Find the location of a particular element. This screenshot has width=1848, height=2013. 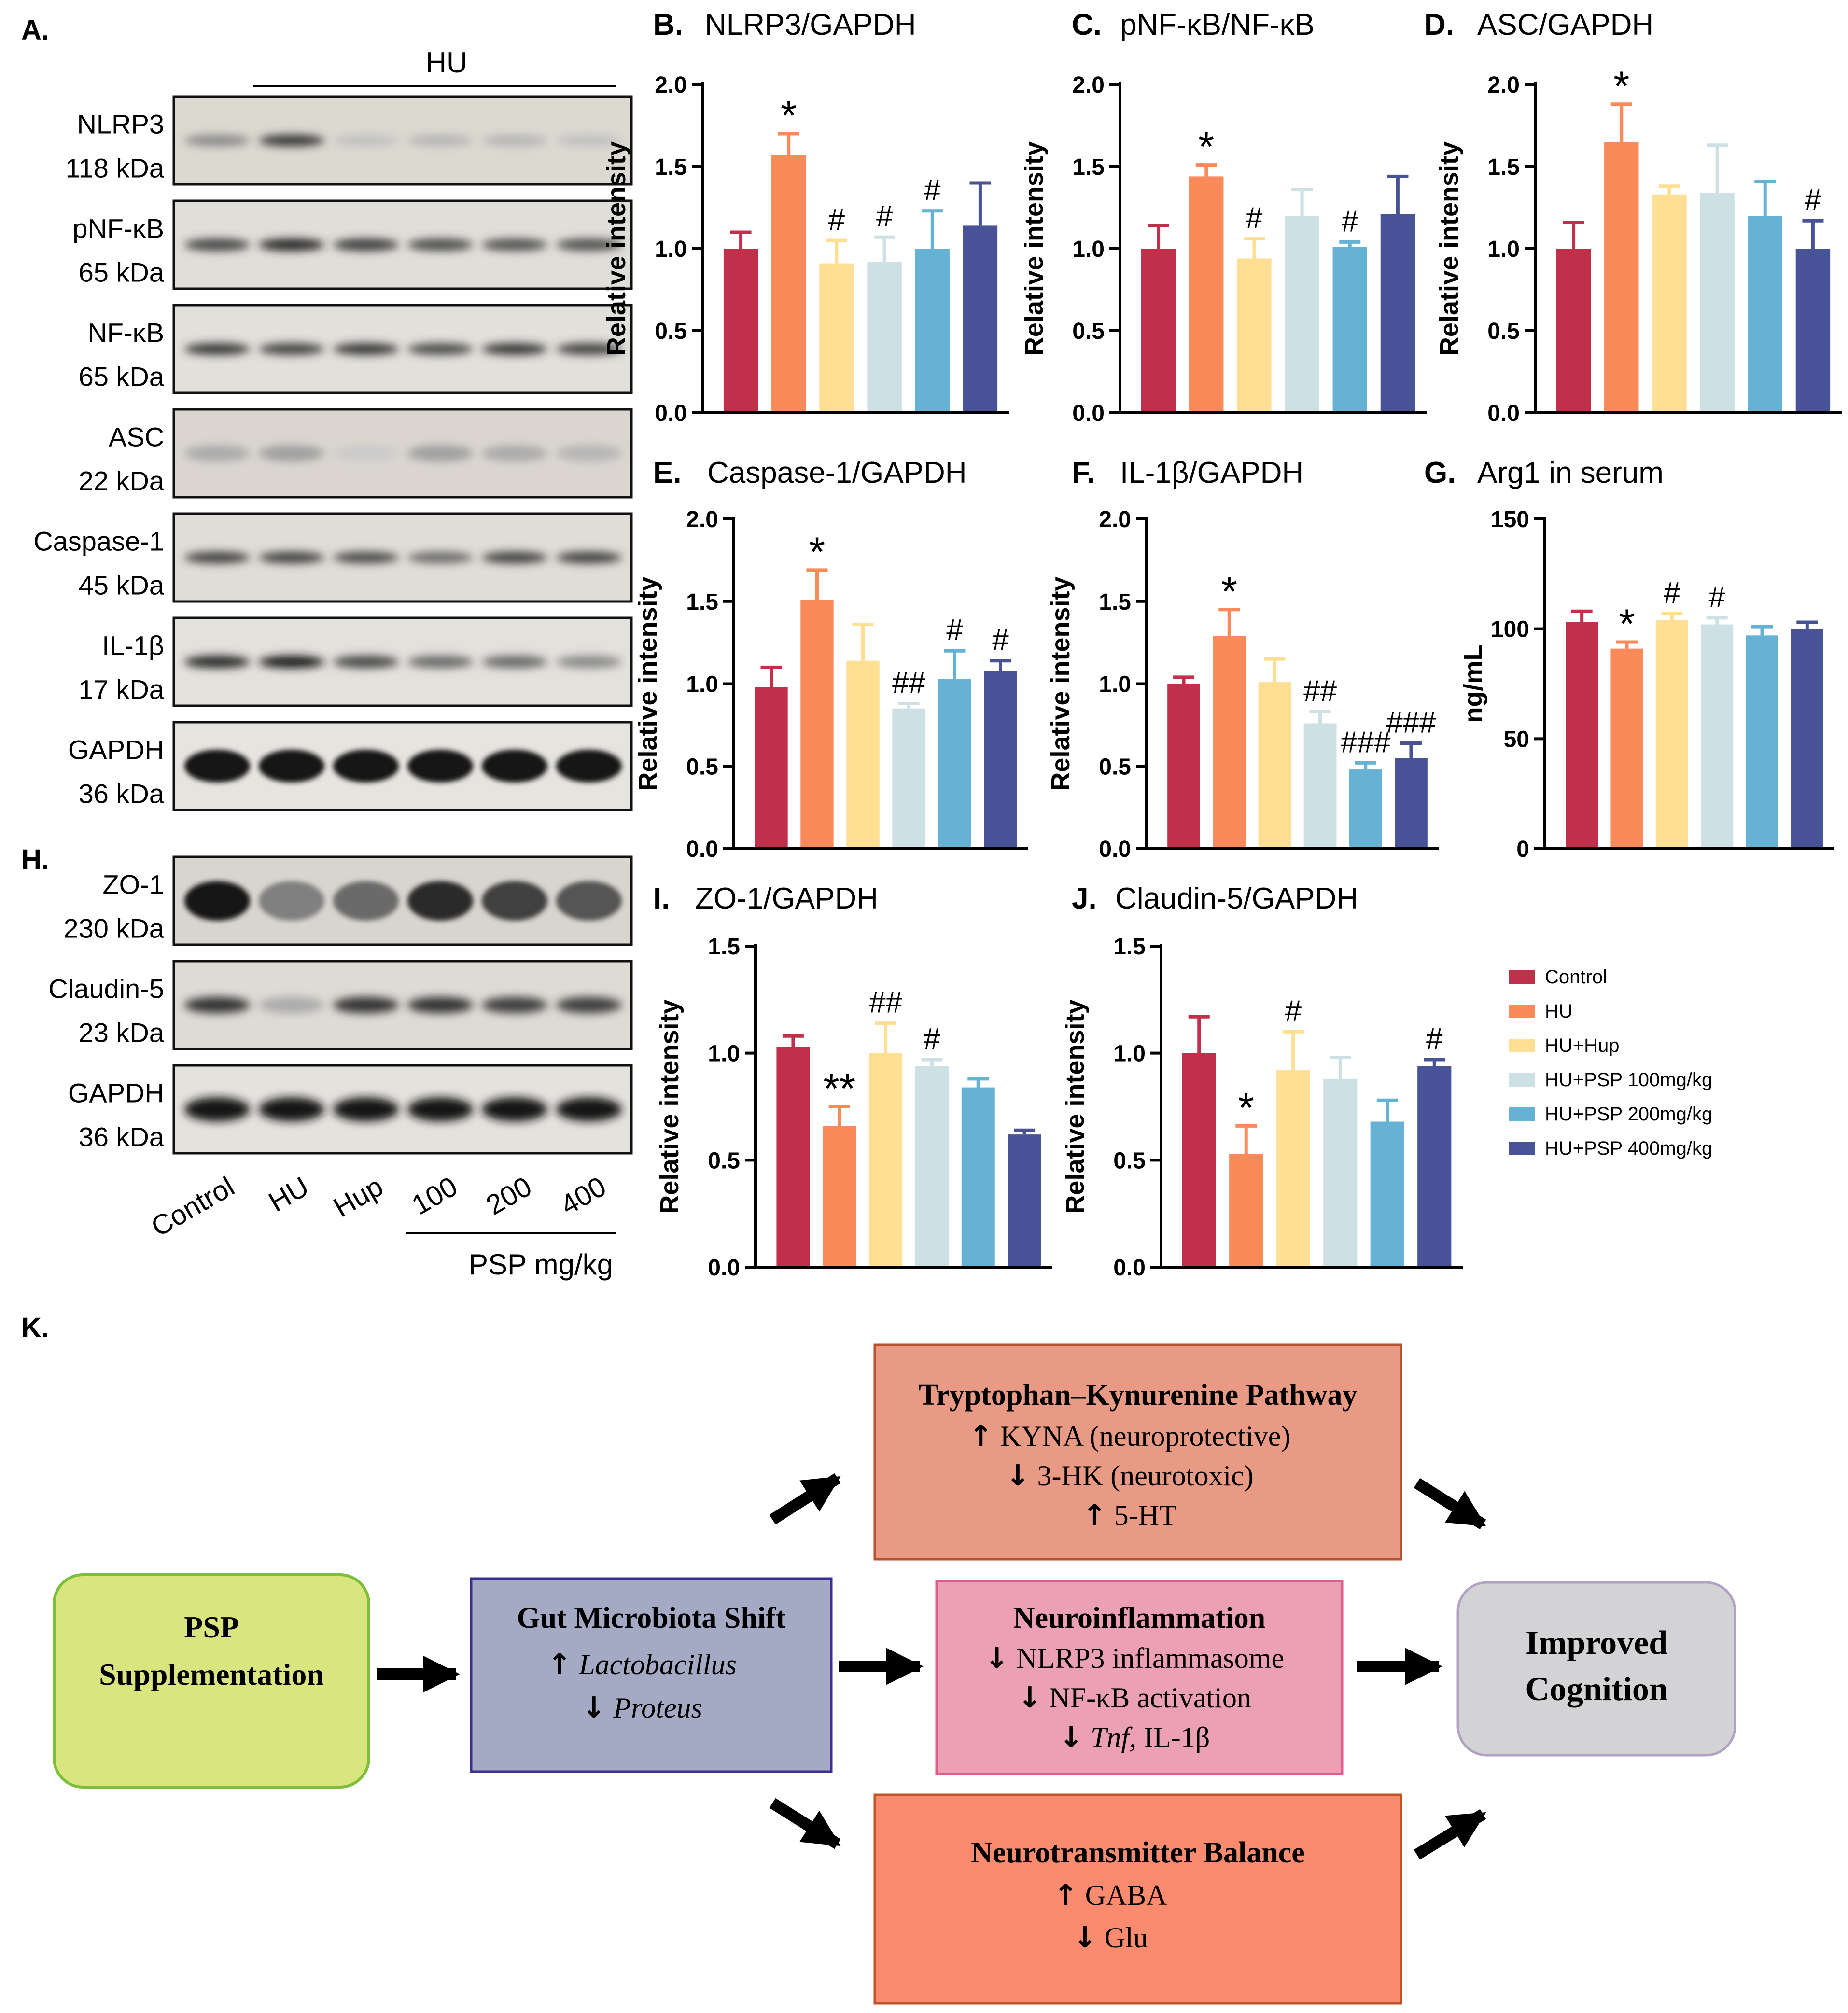

chart-title: Claudin-5/GAPDH is located at coordinates (1237, 898).